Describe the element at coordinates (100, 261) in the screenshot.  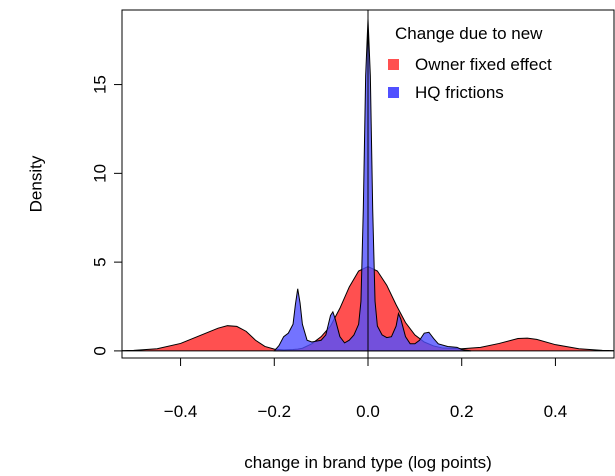
I see `y-tick-label: 5` at that location.